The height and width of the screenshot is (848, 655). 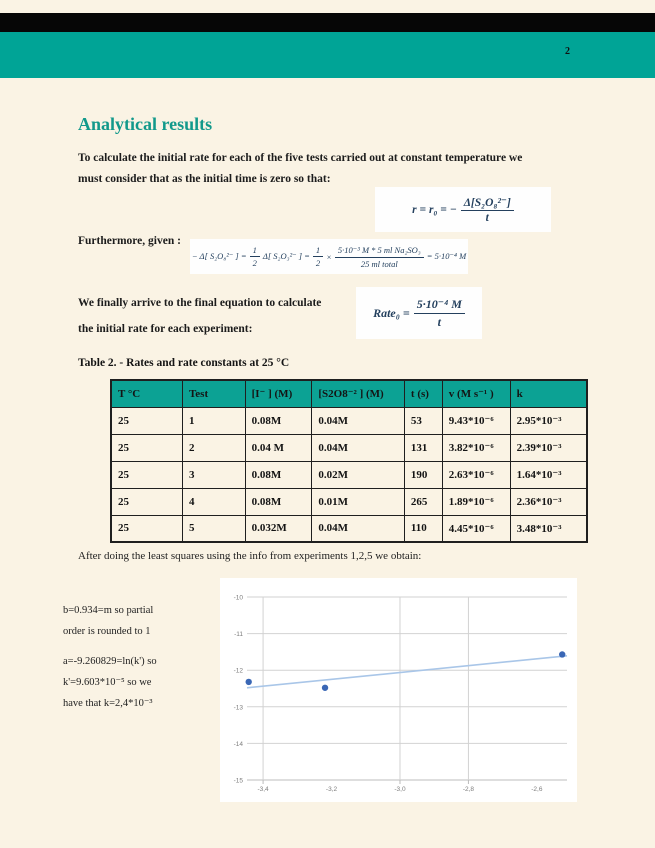 I want to click on eq1-lhs: r = r₀ = −, so click(x=434, y=209).